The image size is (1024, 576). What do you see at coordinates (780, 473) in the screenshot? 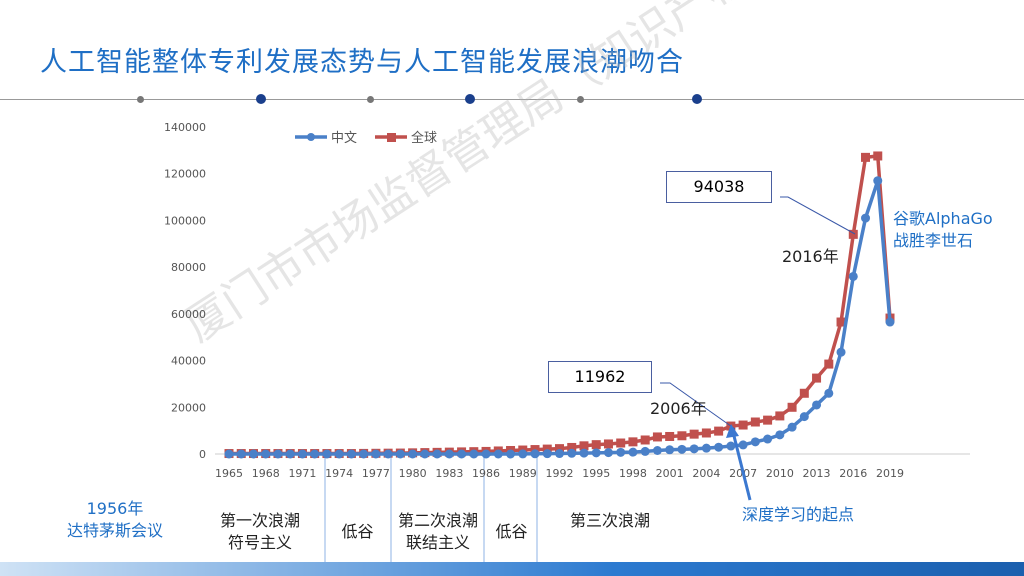
I see `x-tick-label: 2010` at bounding box center [780, 473].